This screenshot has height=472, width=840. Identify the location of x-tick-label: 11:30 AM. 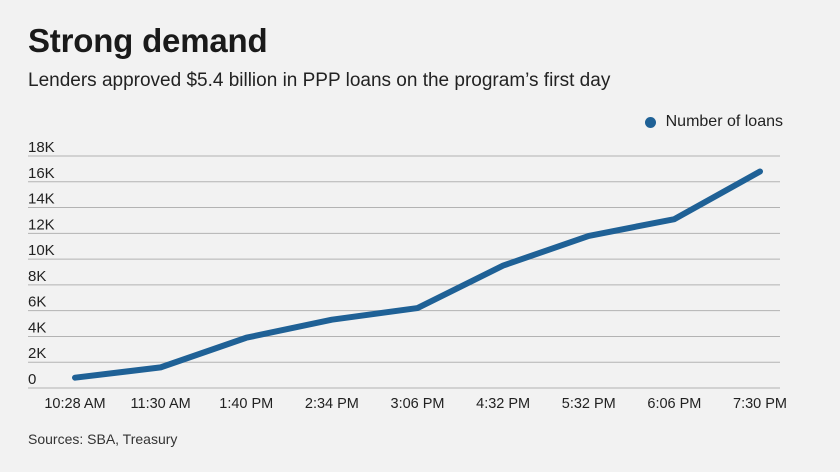
(161, 404).